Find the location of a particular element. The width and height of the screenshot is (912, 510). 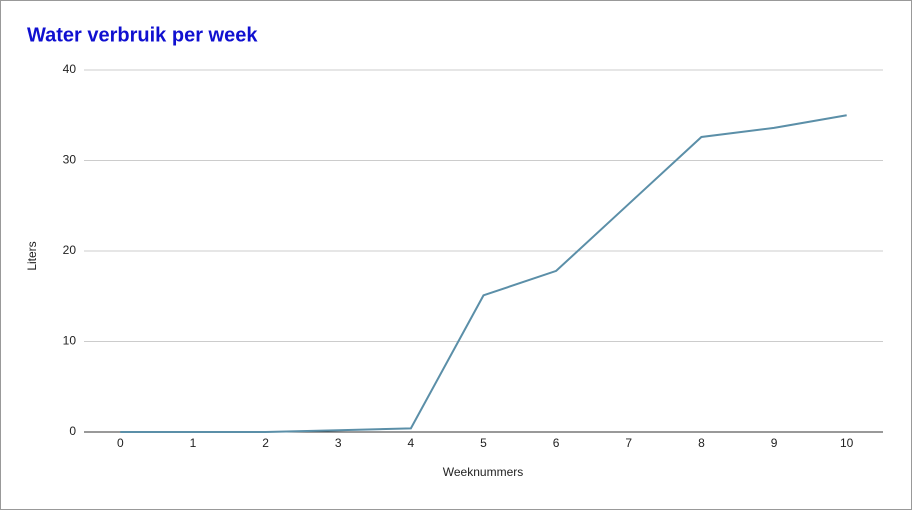

x-tick-label: 10 is located at coordinates (847, 443).